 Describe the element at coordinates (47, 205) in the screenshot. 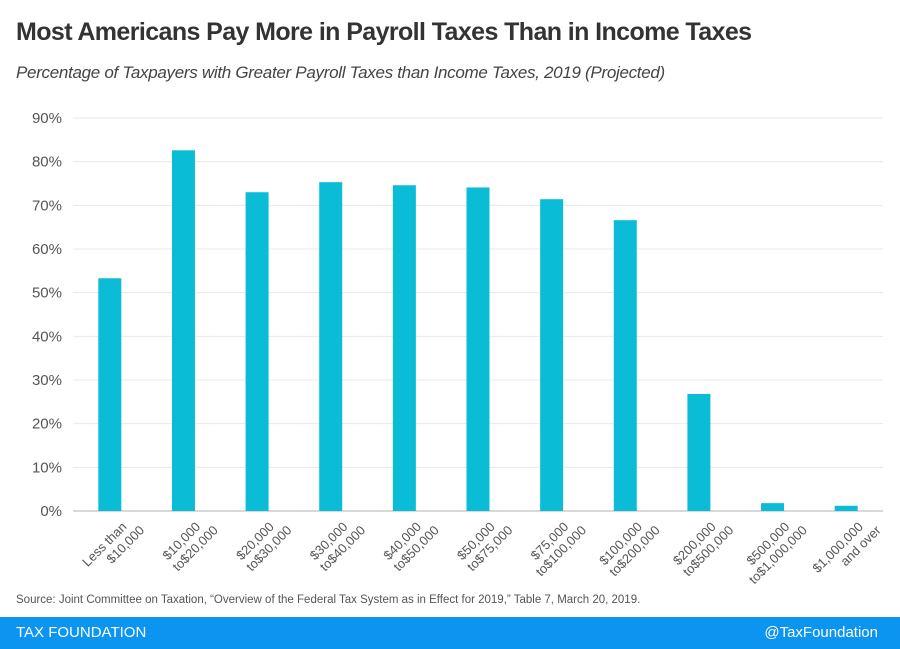

I see `y-tick-label: 70%` at that location.